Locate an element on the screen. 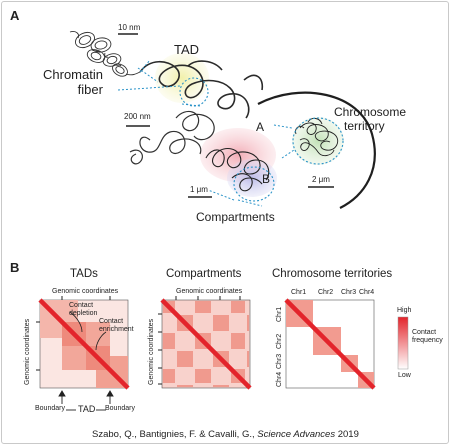 This screenshot has width=452, height=447. chr2-side-label: Chr2 is located at coordinates (279, 341).